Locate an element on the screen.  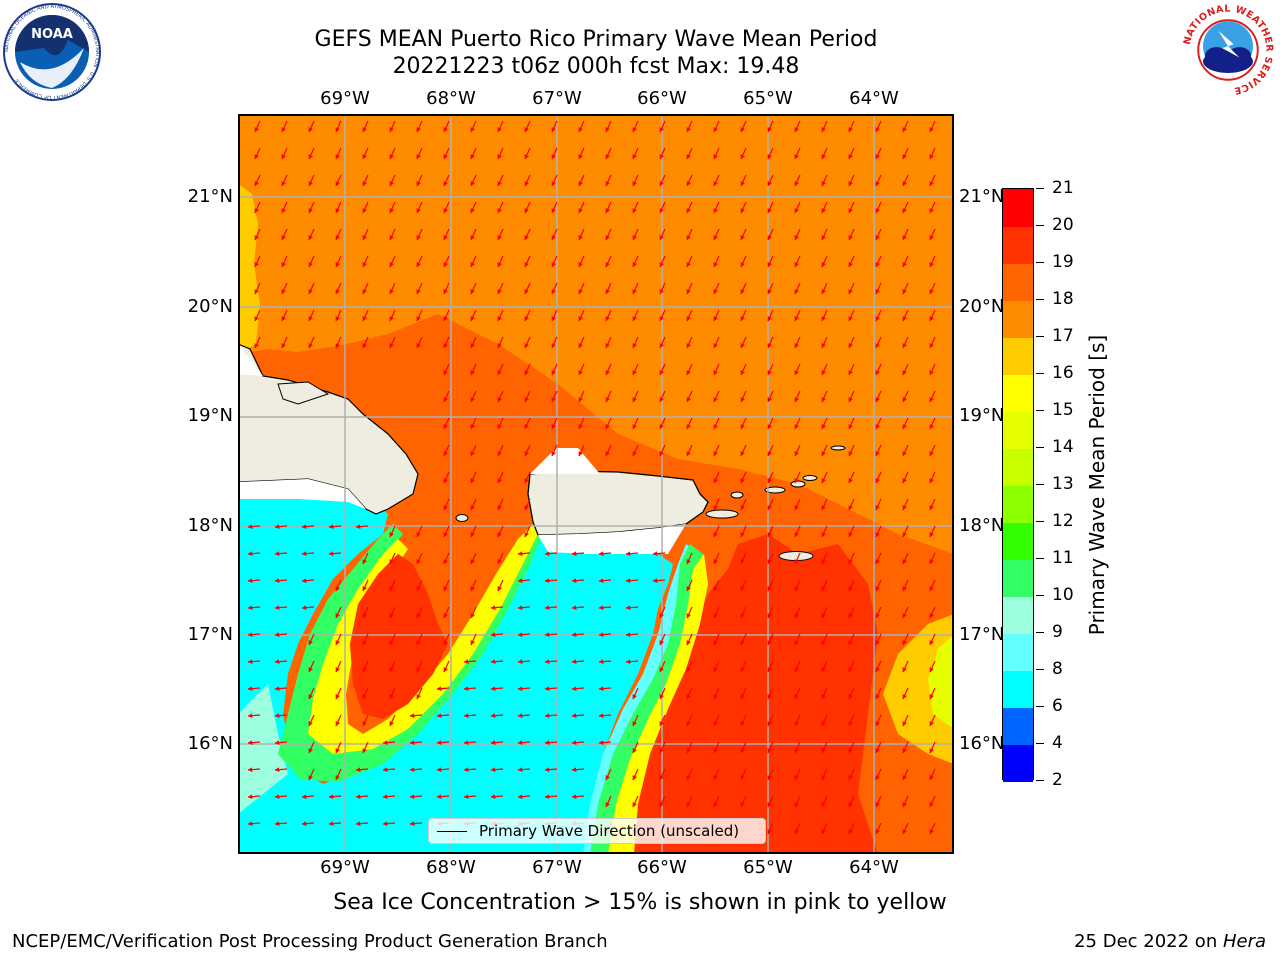
culebra-island is located at coordinates (737, 495).